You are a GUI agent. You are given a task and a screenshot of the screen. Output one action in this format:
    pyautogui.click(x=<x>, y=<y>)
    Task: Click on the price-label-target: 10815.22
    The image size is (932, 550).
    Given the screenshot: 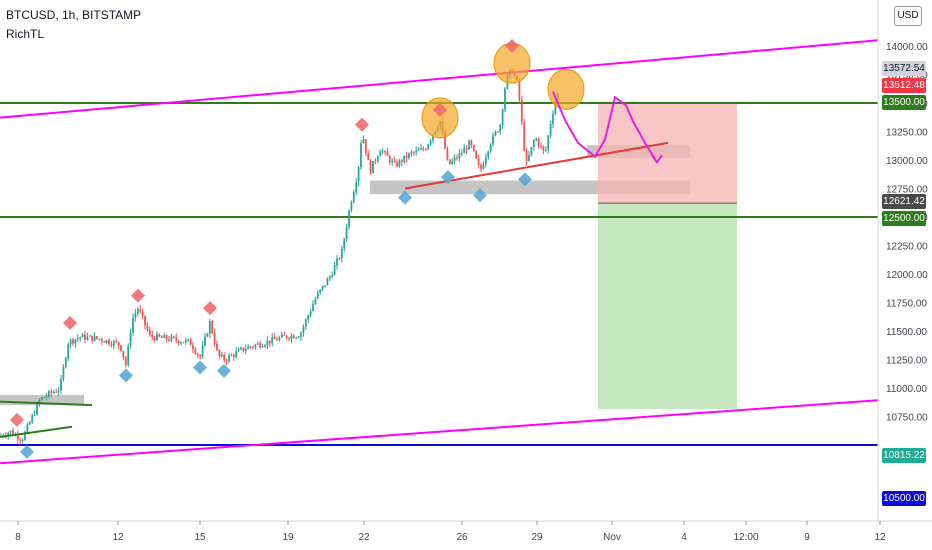 What is the action you would take?
    pyautogui.click(x=904, y=455)
    